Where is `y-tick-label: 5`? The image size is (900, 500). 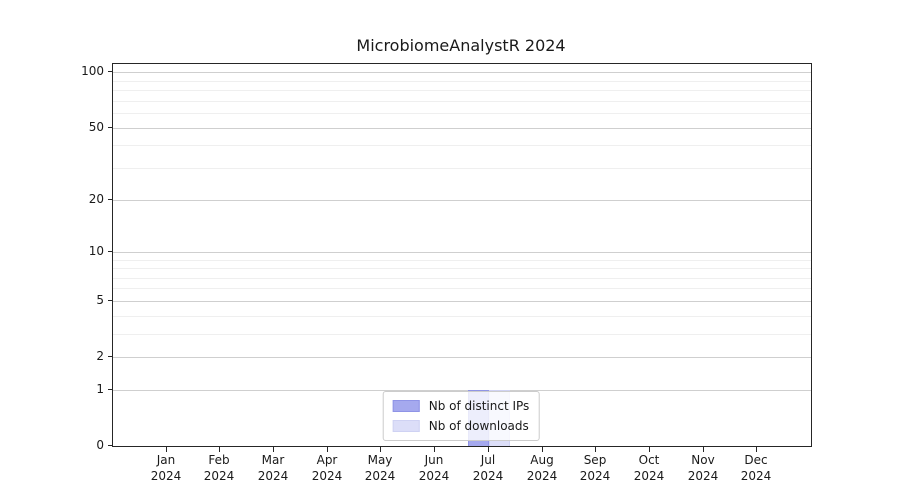 y-tick-label: 5 is located at coordinates (100, 300).